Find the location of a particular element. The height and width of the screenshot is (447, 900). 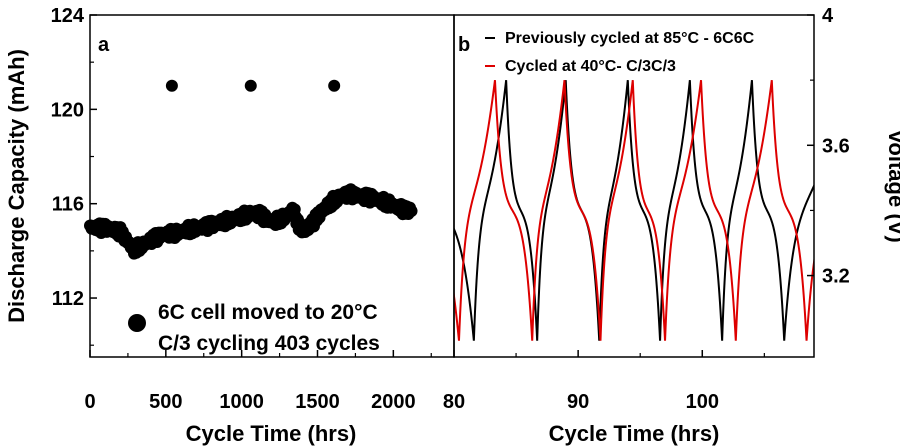

panel-b-y-ticks: 3.2 3.6 4 is located at coordinates (828, 146).